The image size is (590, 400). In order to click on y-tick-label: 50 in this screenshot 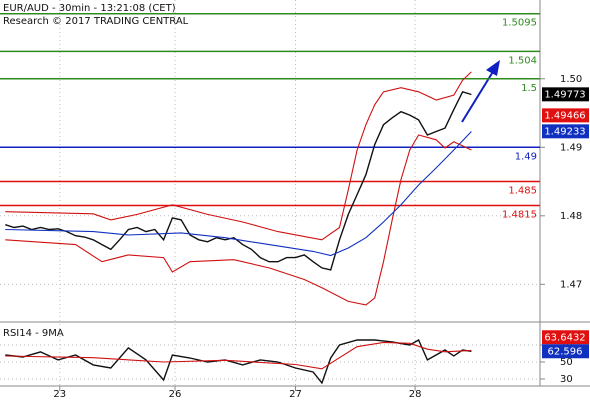, I will do `click(566, 362)`.